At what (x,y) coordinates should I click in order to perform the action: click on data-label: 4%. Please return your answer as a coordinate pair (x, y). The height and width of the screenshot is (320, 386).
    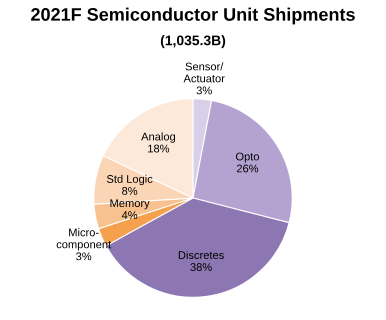
    Looking at the image, I should click on (130, 215).